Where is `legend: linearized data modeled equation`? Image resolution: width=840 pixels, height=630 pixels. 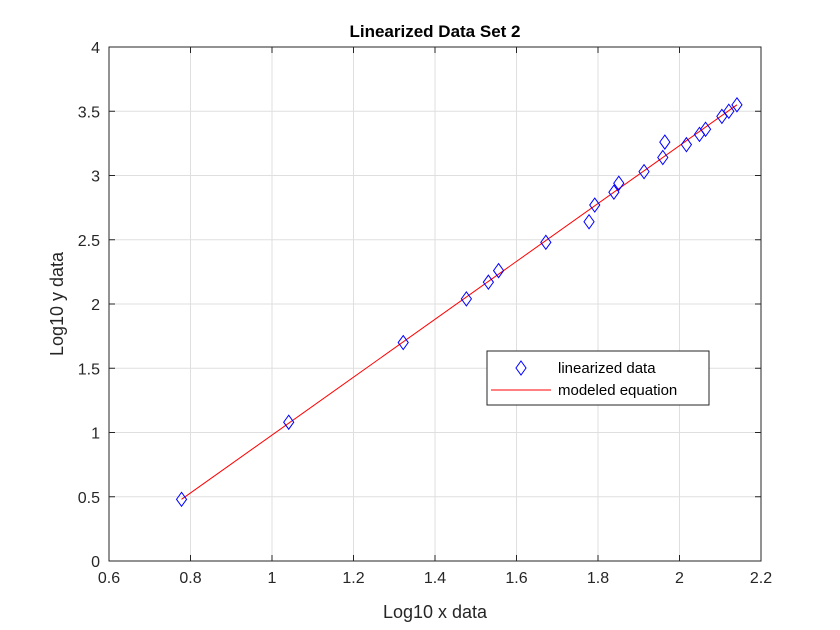
legend: linearized data modeled equation is located at coordinates (598, 378).